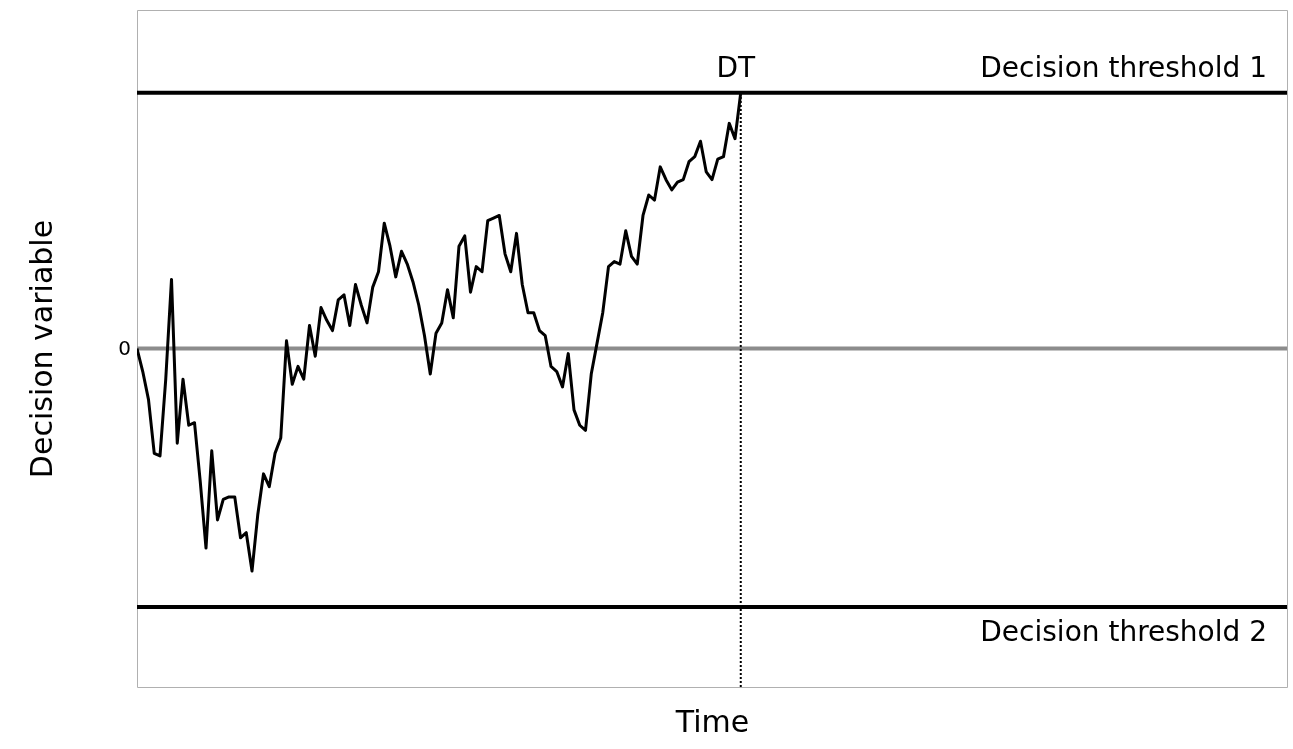 The image size is (1293, 749). Describe the element at coordinates (1123, 67) in the screenshot. I see `ref-line-label: Decision threshold 1` at that location.